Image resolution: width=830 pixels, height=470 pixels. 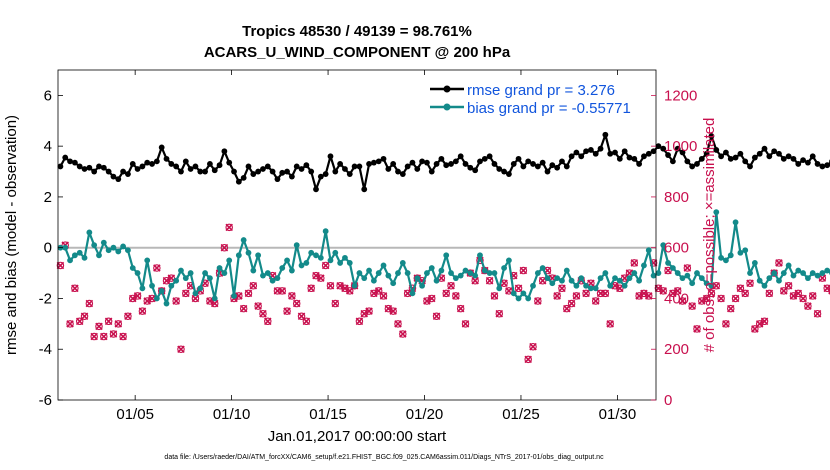 What do you see at coordinates (232, 414) in the screenshot?
I see `x-tick-label: 01/10` at bounding box center [232, 414].